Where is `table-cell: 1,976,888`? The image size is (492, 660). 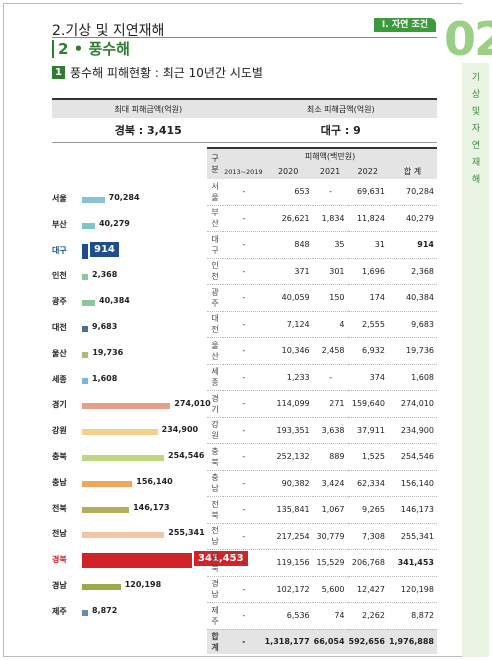
table-cell: 1,976,888 is located at coordinates (412, 641).